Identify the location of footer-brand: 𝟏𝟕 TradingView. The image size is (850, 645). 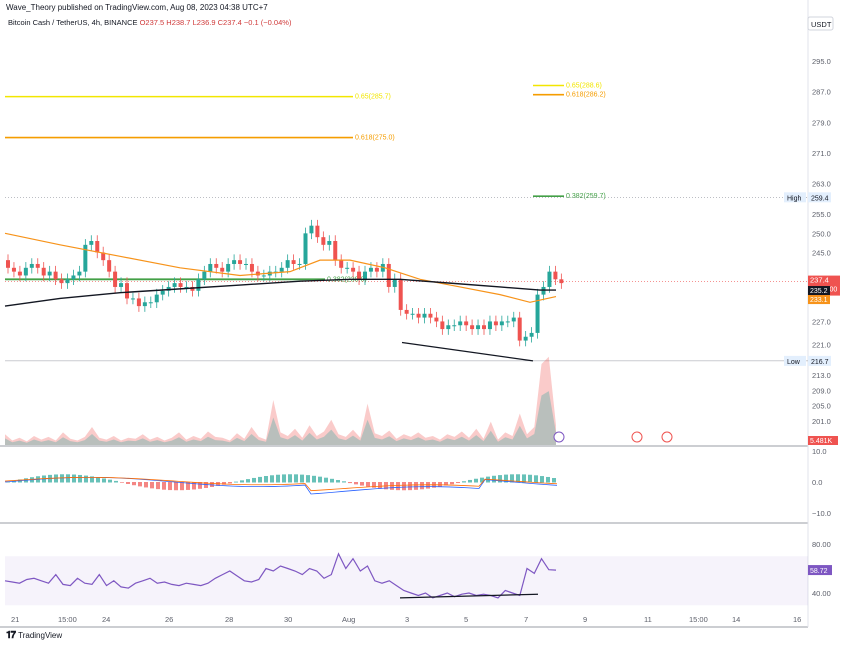
(34, 635).